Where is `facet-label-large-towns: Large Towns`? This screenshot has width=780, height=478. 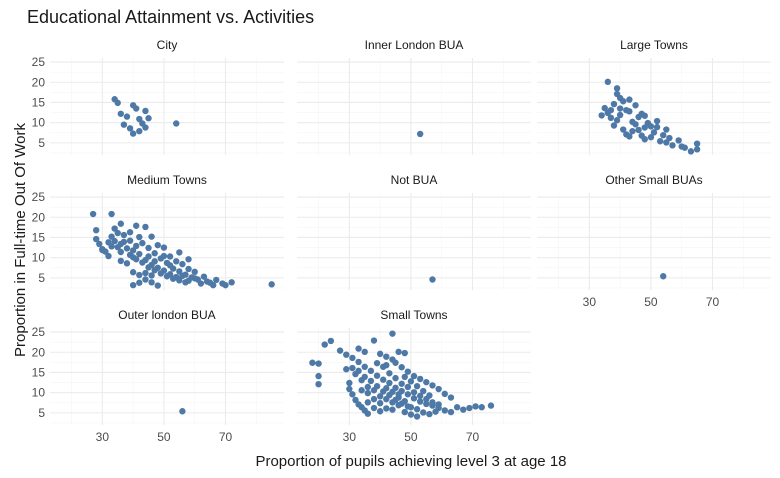 facet-label-large-towns: Large Towns is located at coordinates (654, 45).